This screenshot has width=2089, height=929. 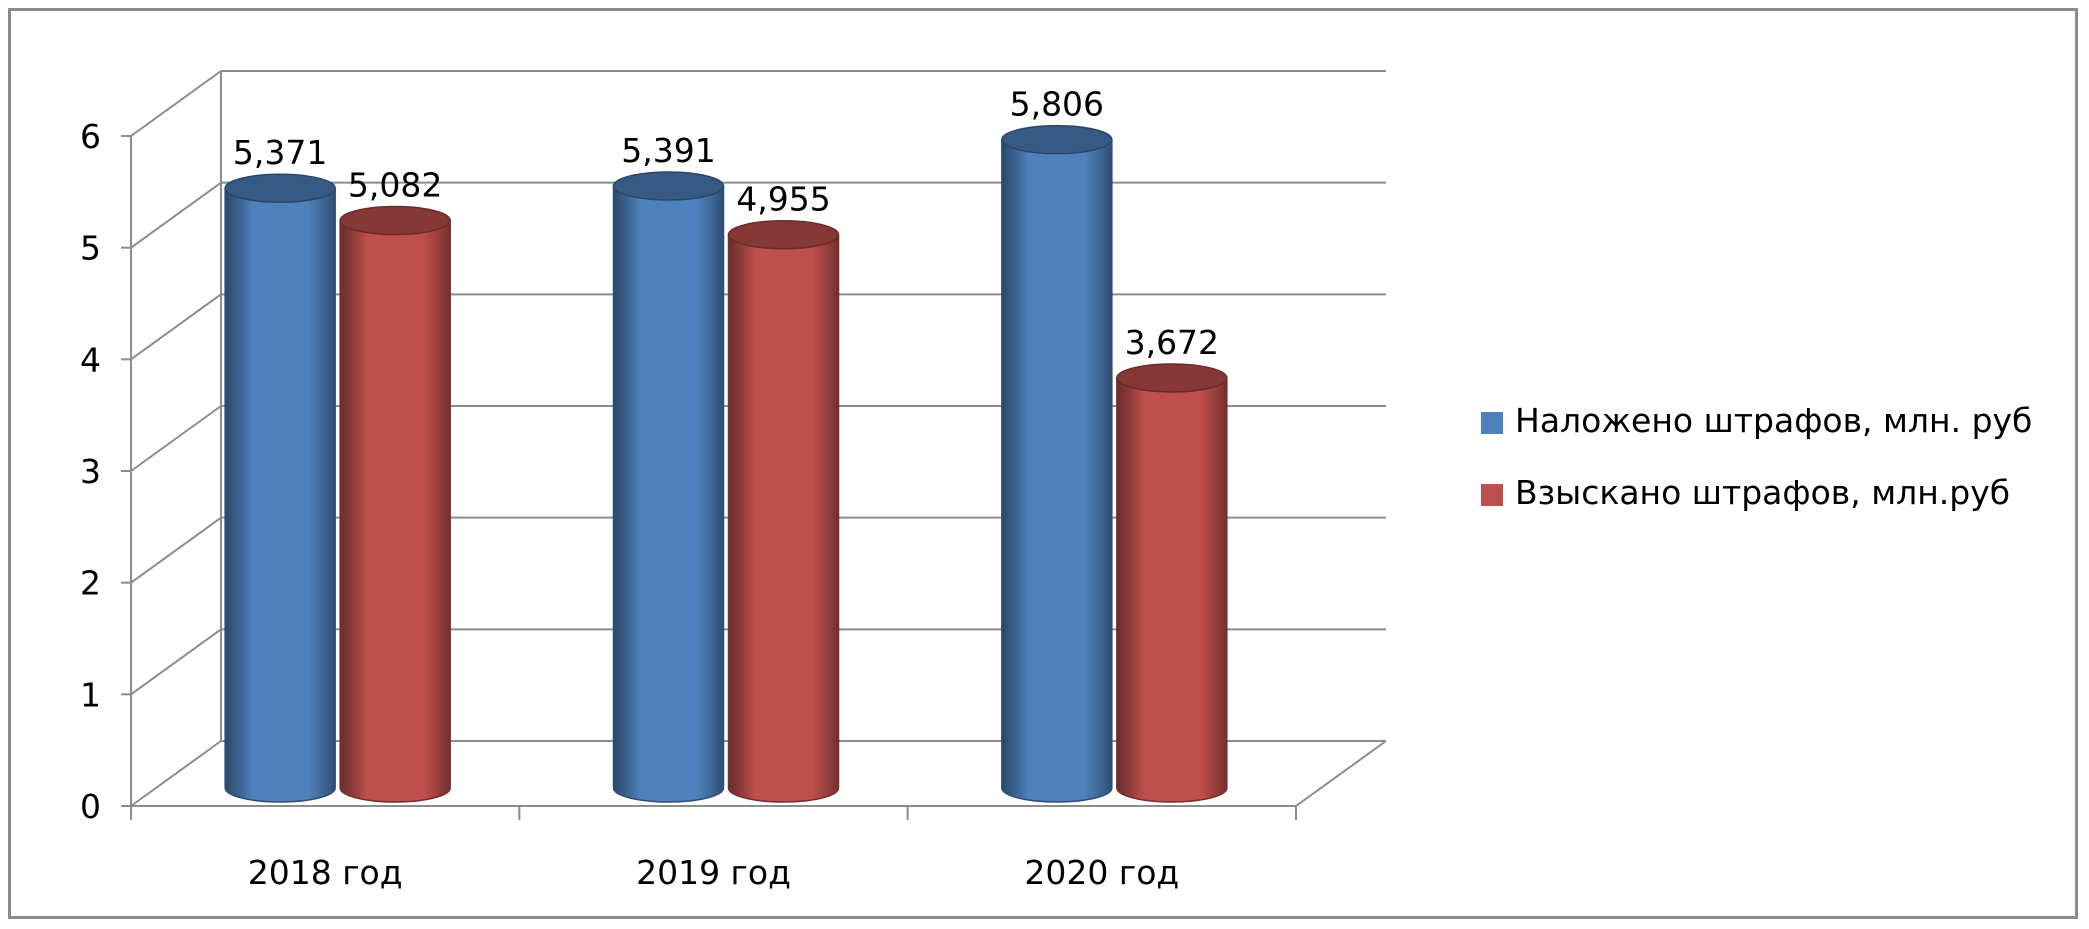 I want to click on y-tick-label: 2, so click(x=90, y=583).